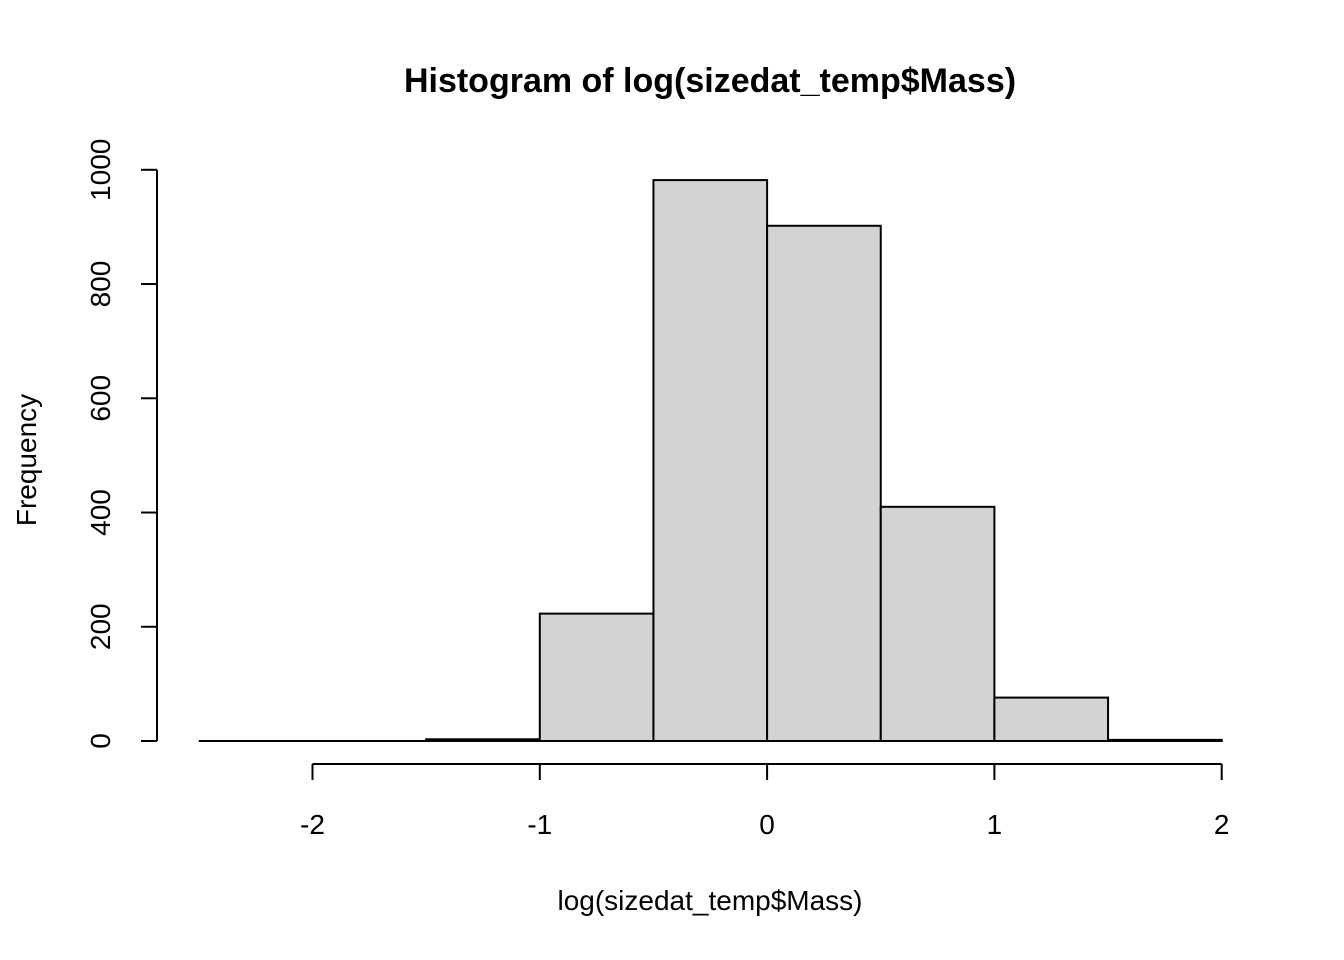  Describe the element at coordinates (709, 900) in the screenshot. I see `x-axis-label: log(sizedat_temp$Mass)` at that location.